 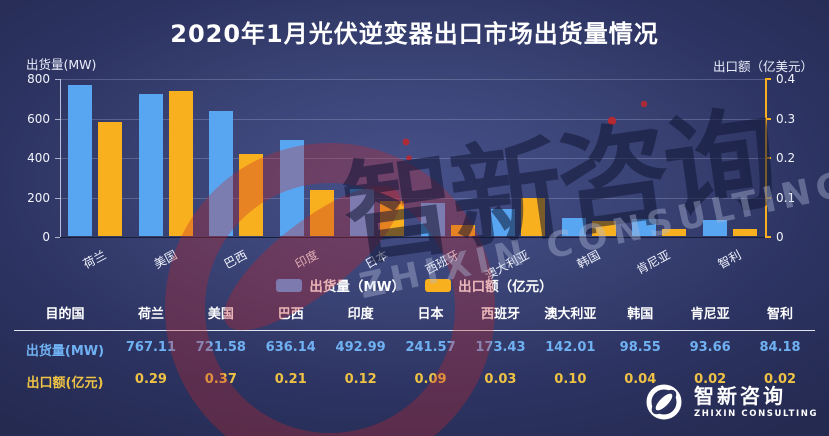 I want to click on table-cell: 0.04, so click(x=640, y=379).